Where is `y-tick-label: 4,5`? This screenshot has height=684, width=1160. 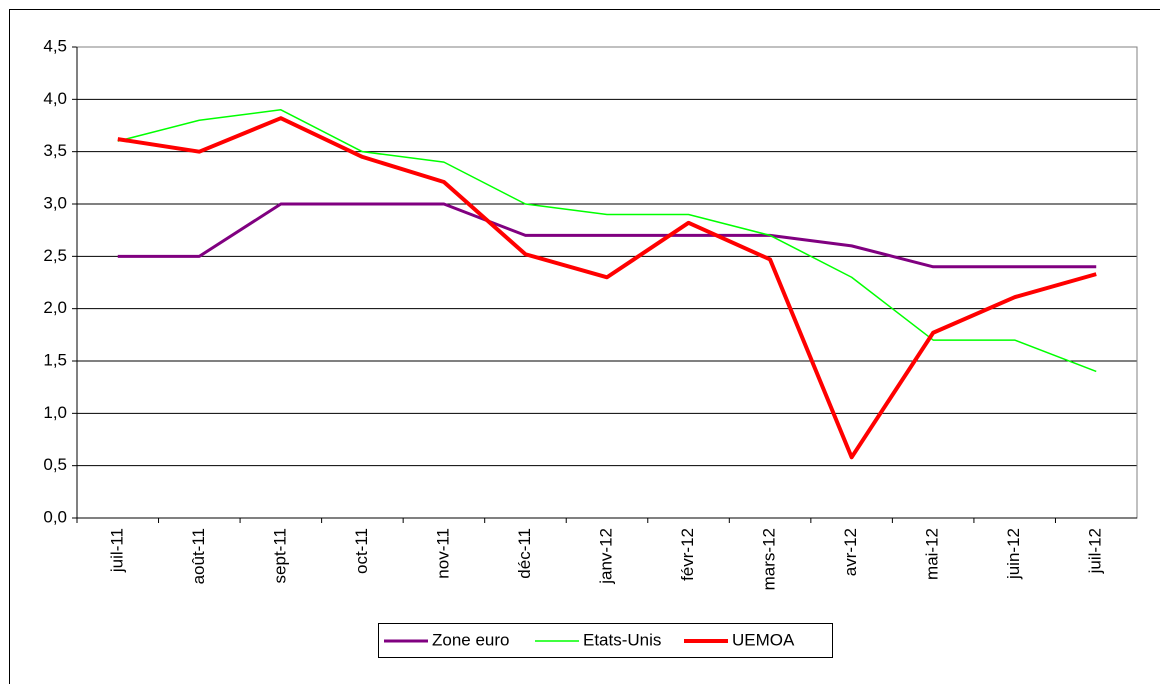
y-tick-label: 4,5 is located at coordinates (55, 45).